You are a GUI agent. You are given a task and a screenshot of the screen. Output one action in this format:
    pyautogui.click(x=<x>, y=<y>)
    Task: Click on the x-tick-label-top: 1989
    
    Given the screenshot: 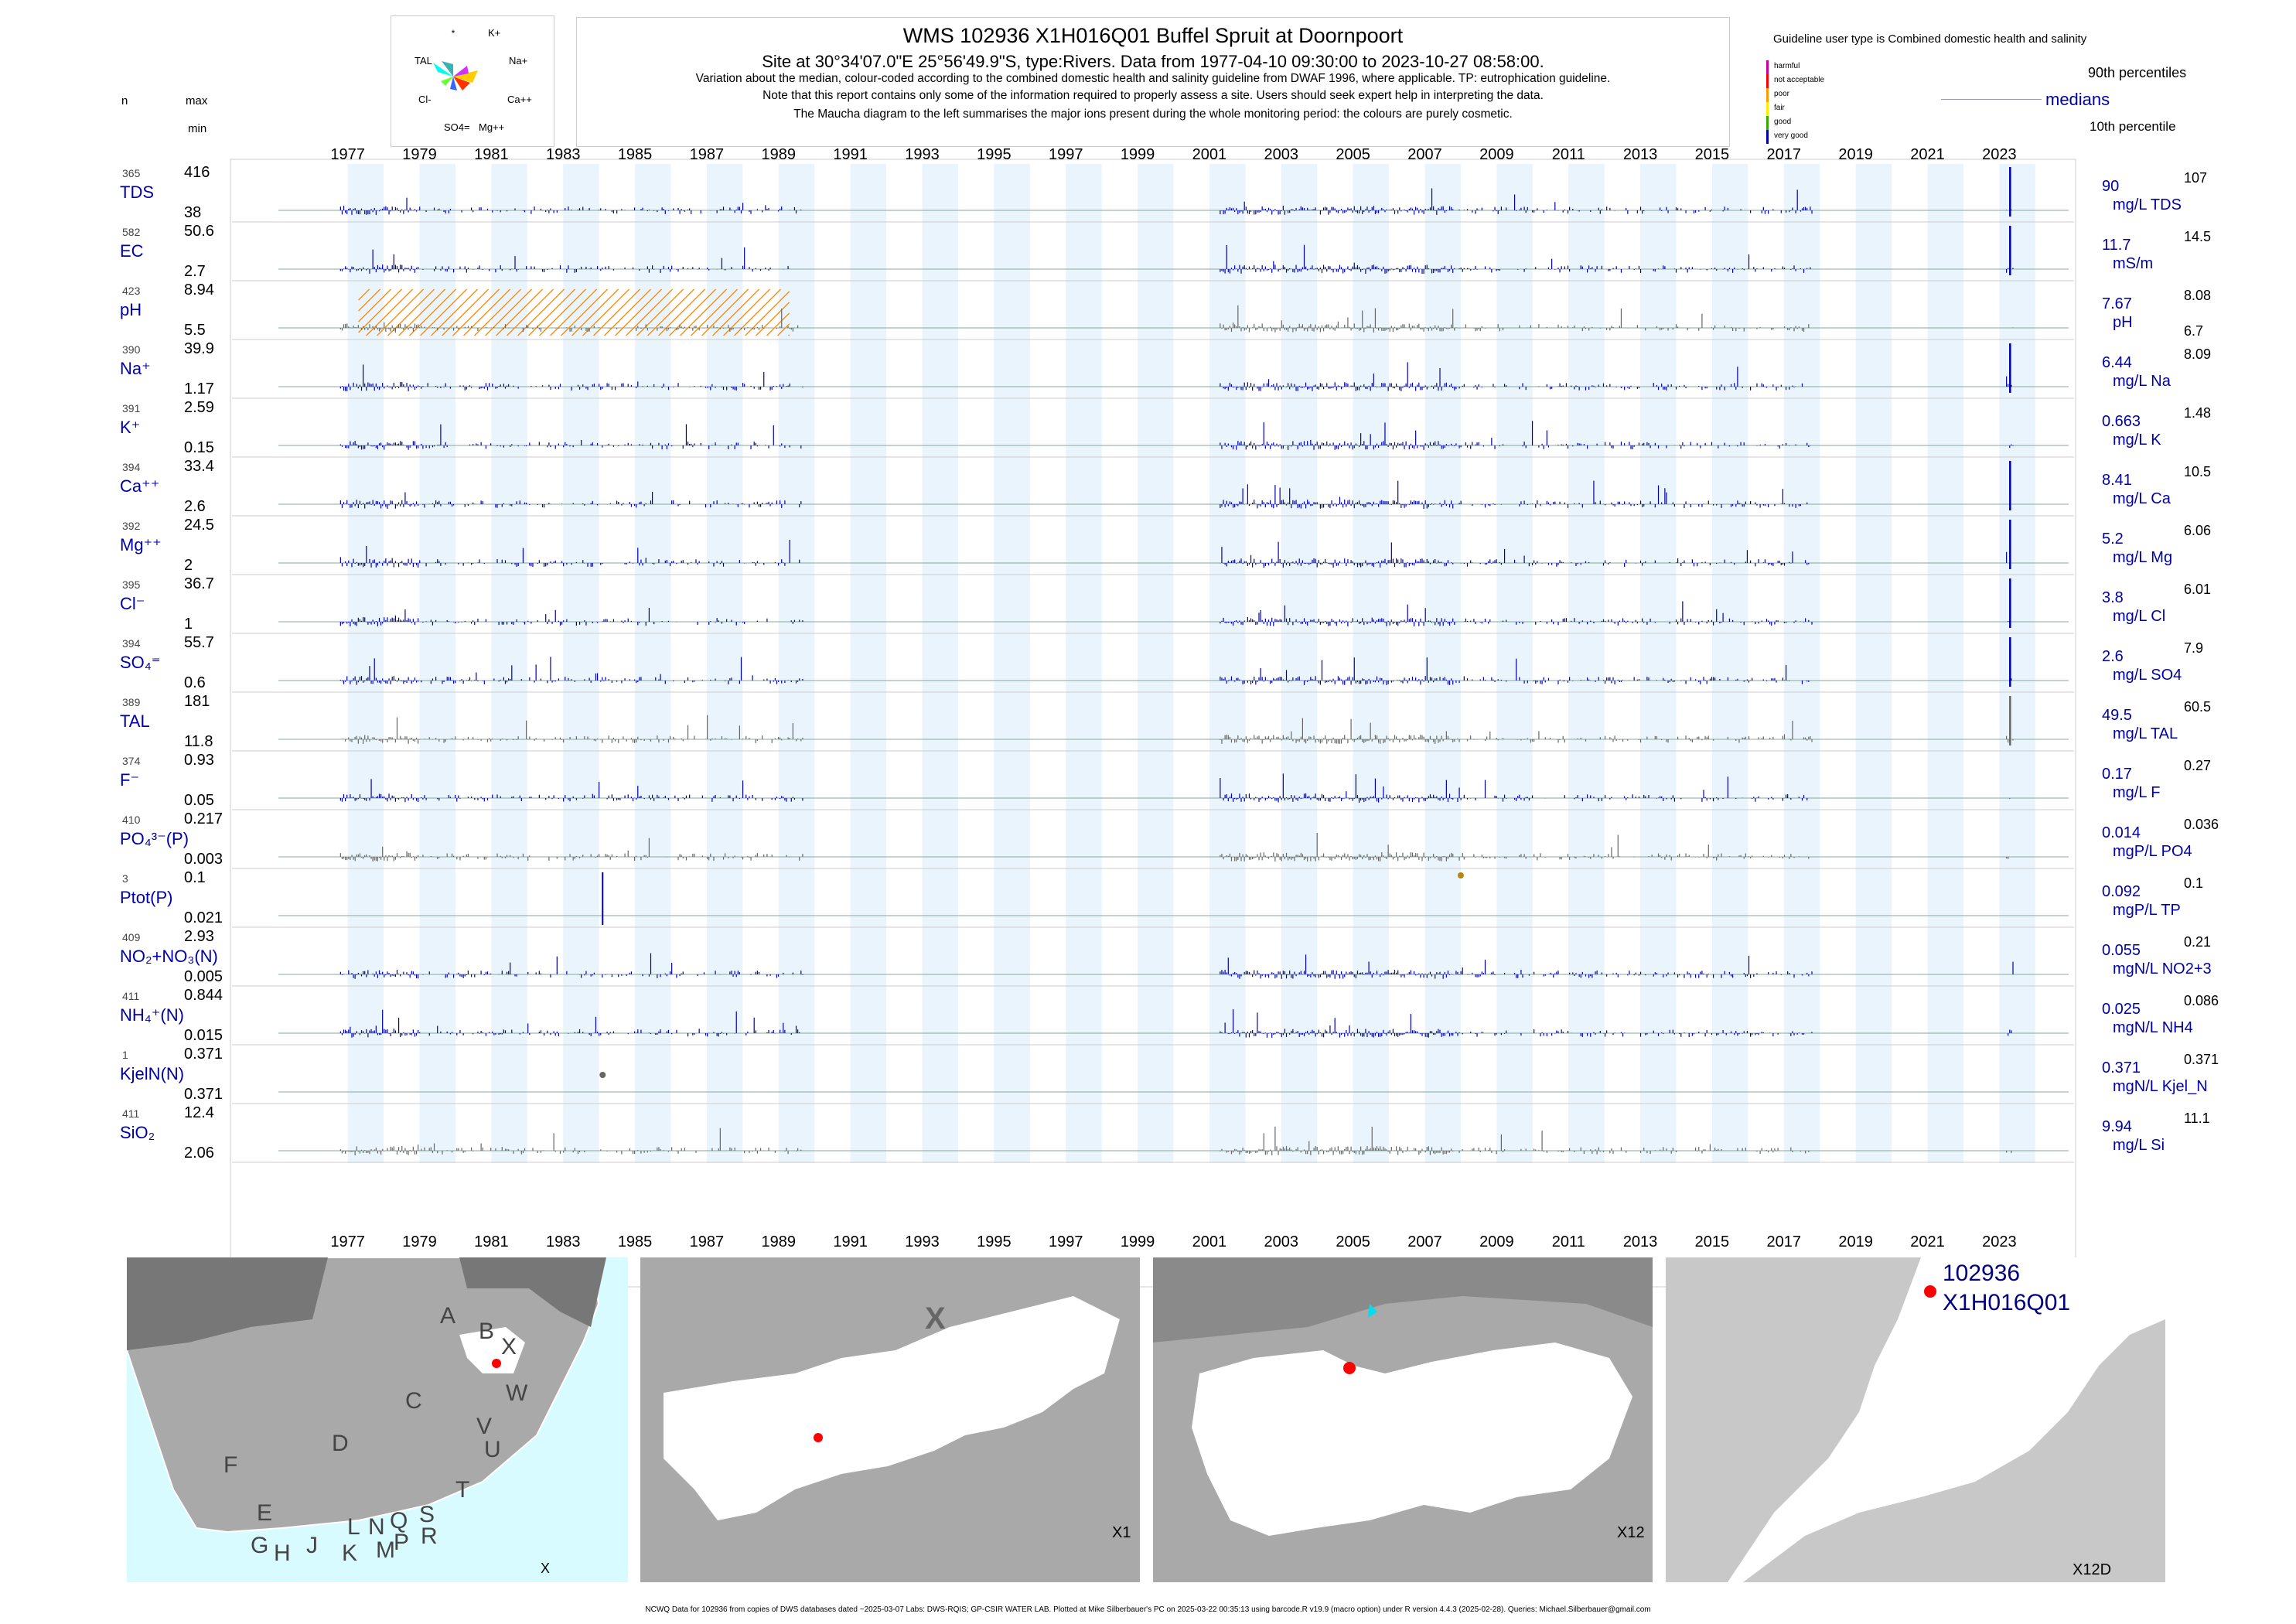 What is the action you would take?
    pyautogui.click(x=779, y=154)
    